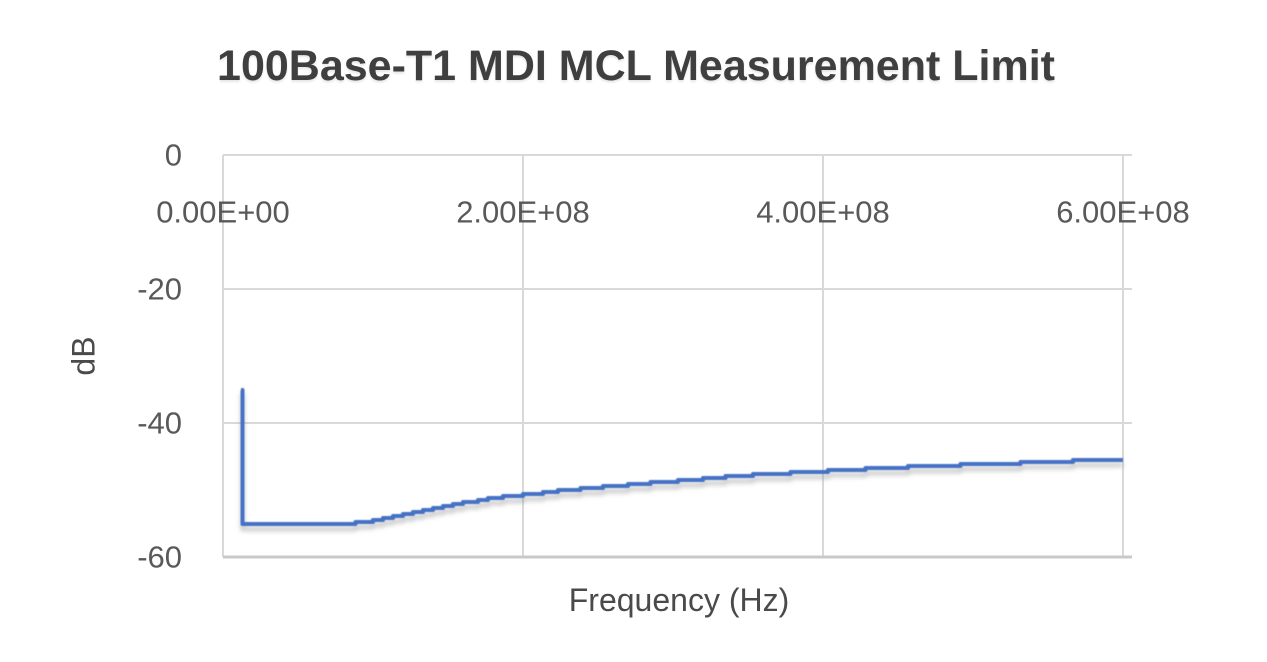 The image size is (1267, 662). I want to click on y-axis-title: dB, so click(83, 356).